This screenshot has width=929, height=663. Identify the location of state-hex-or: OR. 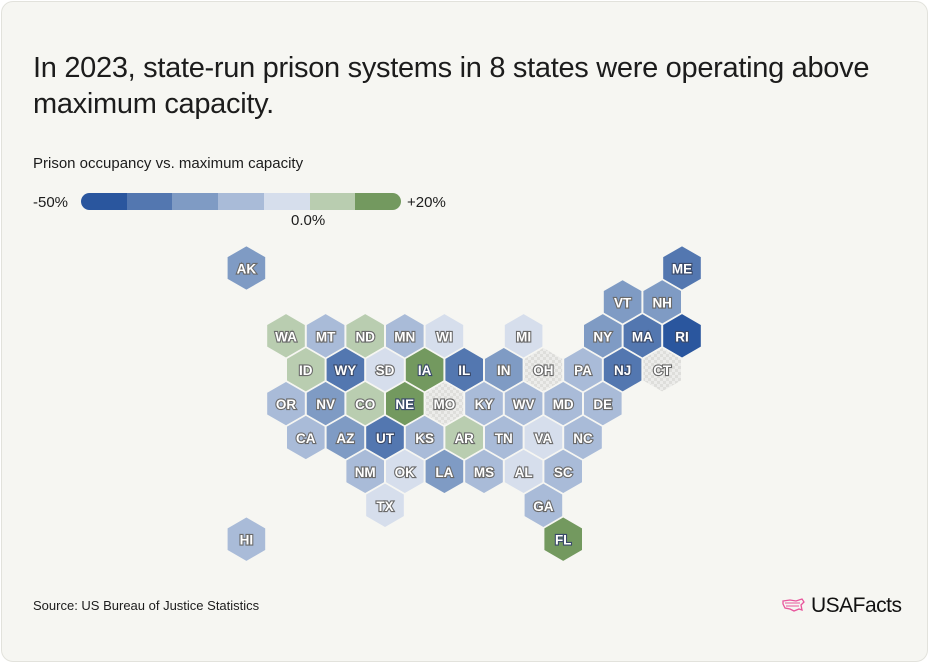
(286, 404).